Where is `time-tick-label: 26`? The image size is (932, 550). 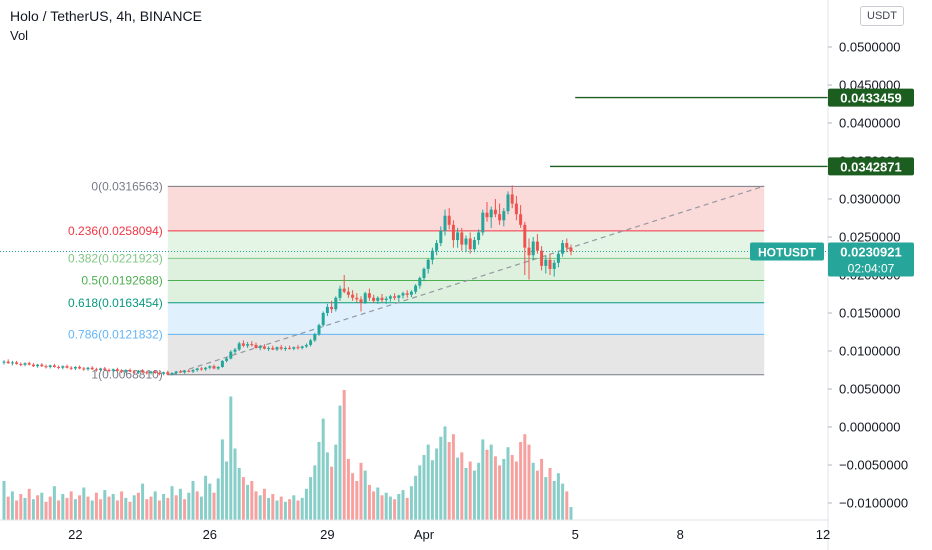
time-tick-label: 26 is located at coordinates (210, 534).